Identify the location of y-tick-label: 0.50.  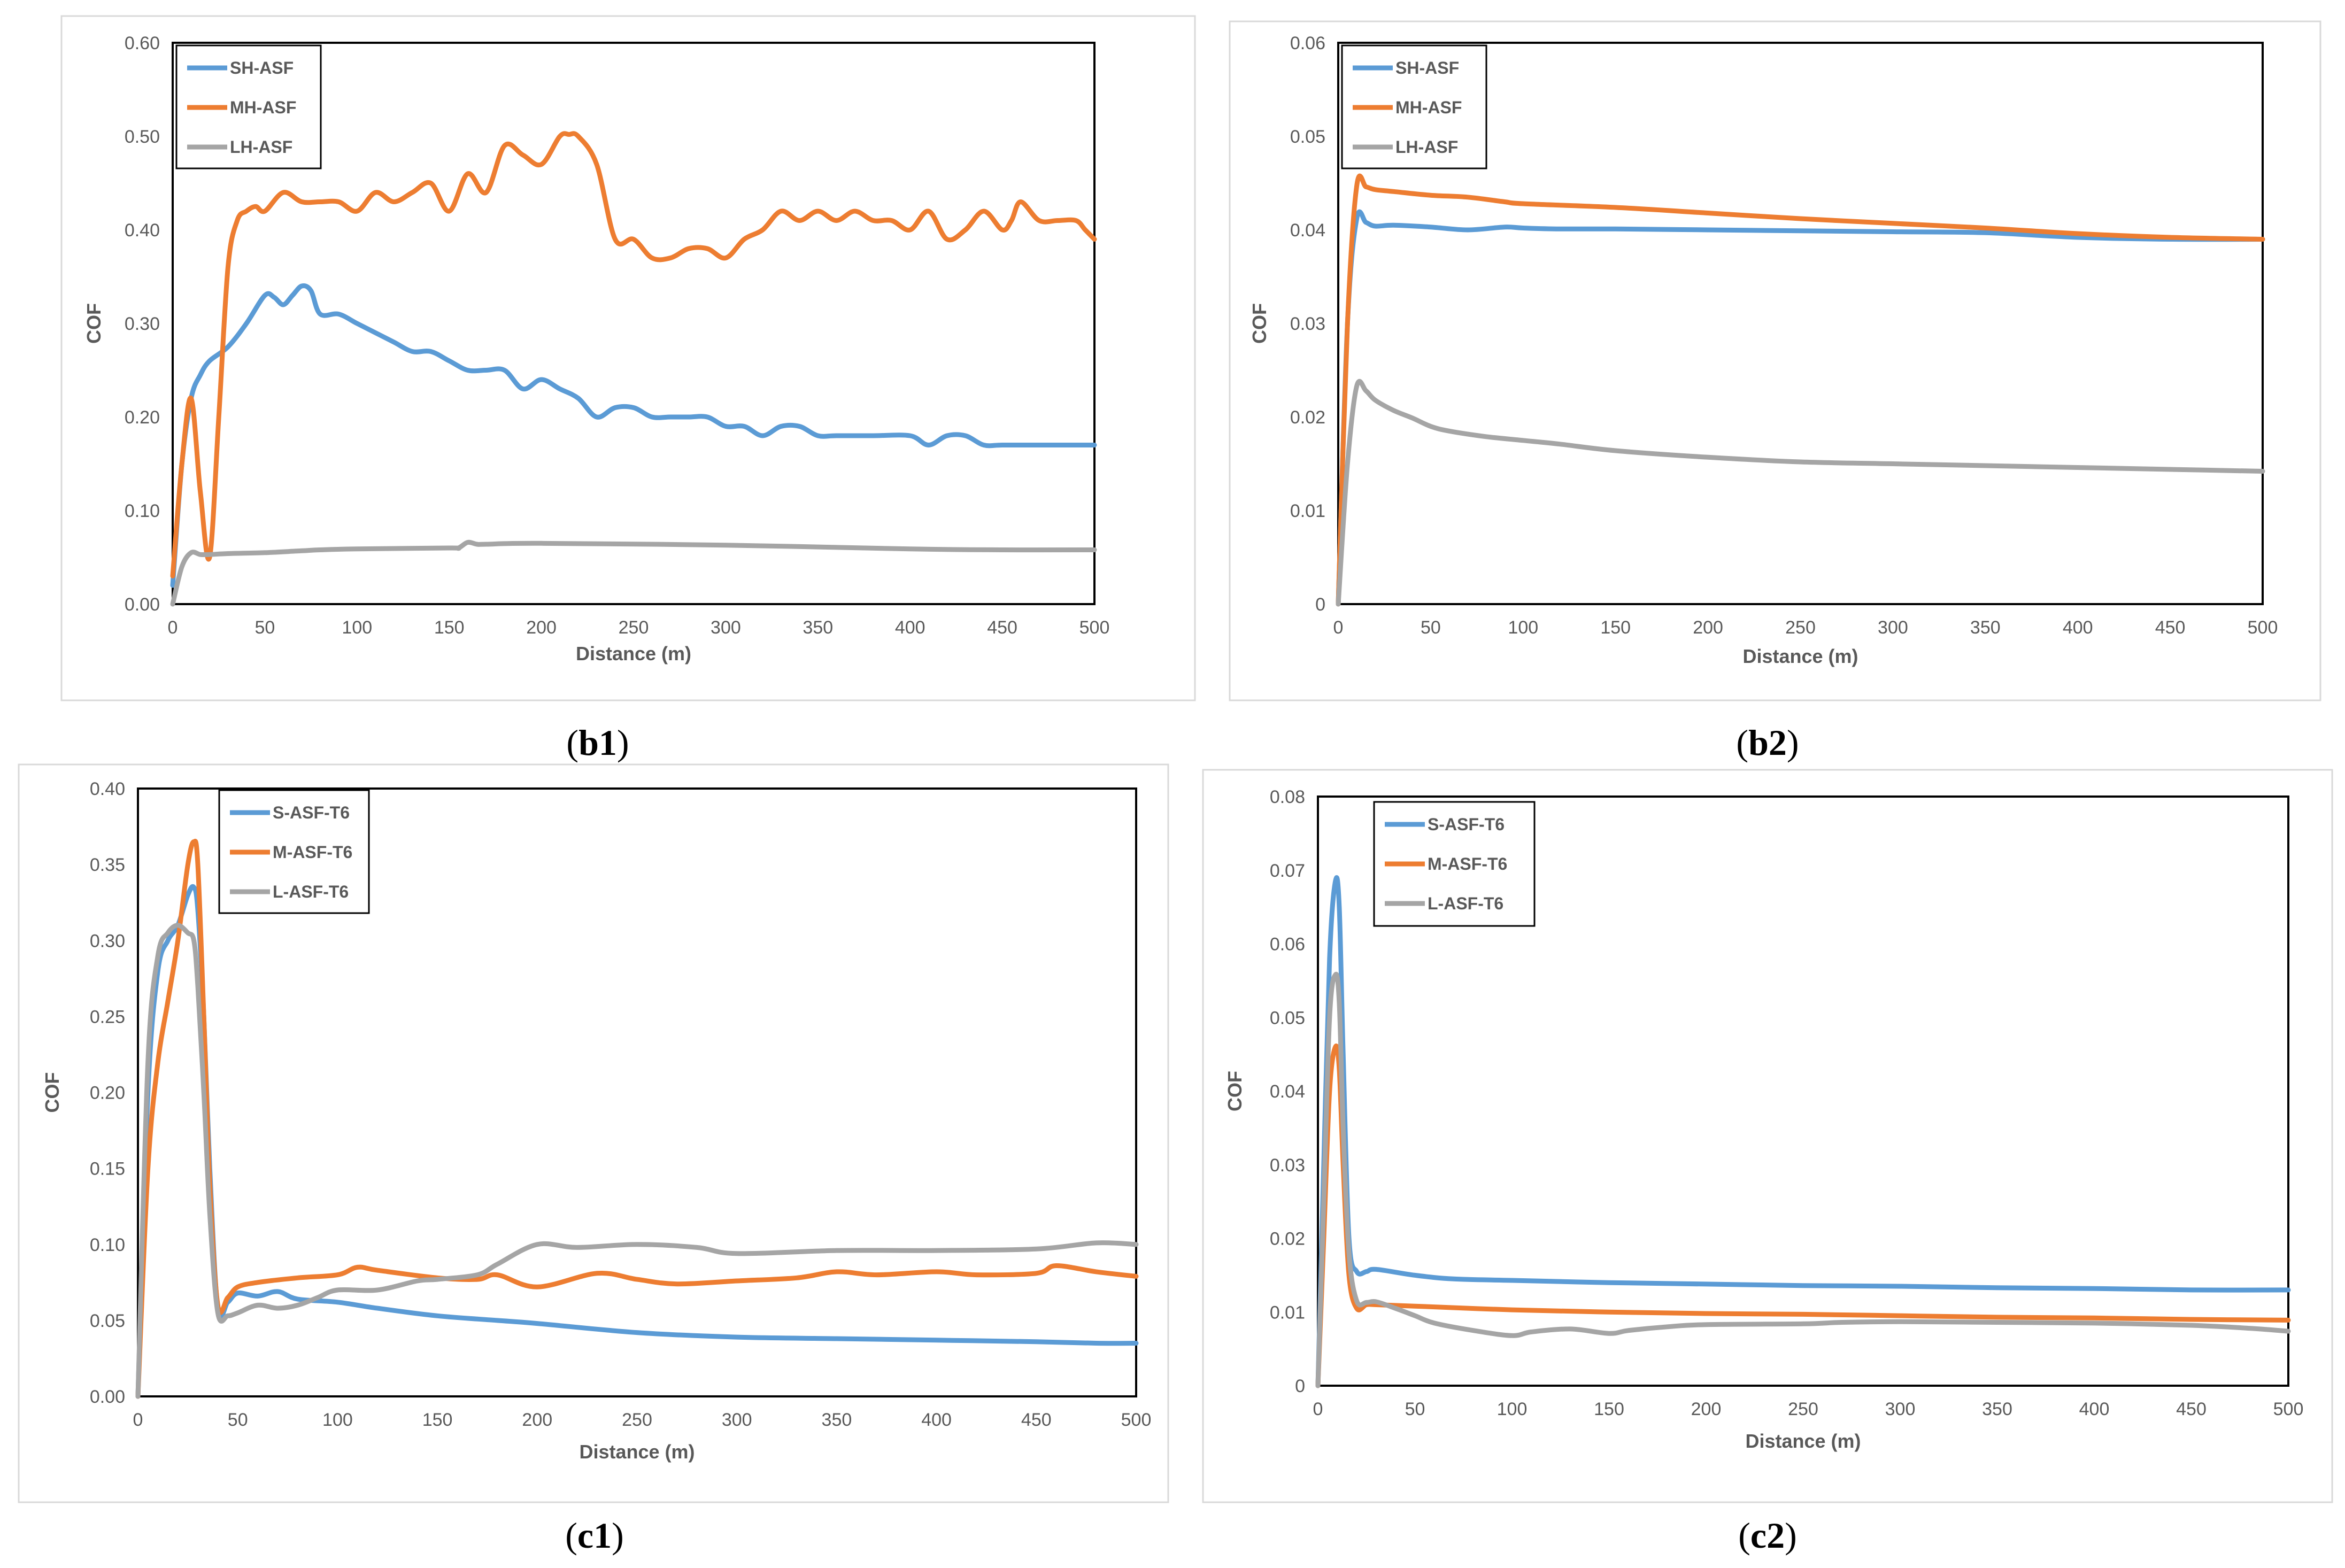
(143, 137).